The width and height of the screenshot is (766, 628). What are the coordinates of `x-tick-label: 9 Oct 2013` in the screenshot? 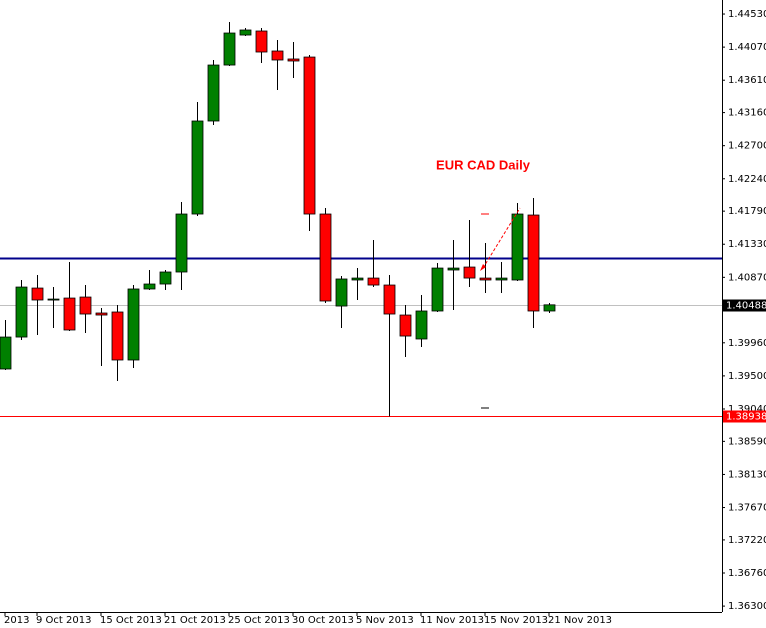 It's located at (63, 620).